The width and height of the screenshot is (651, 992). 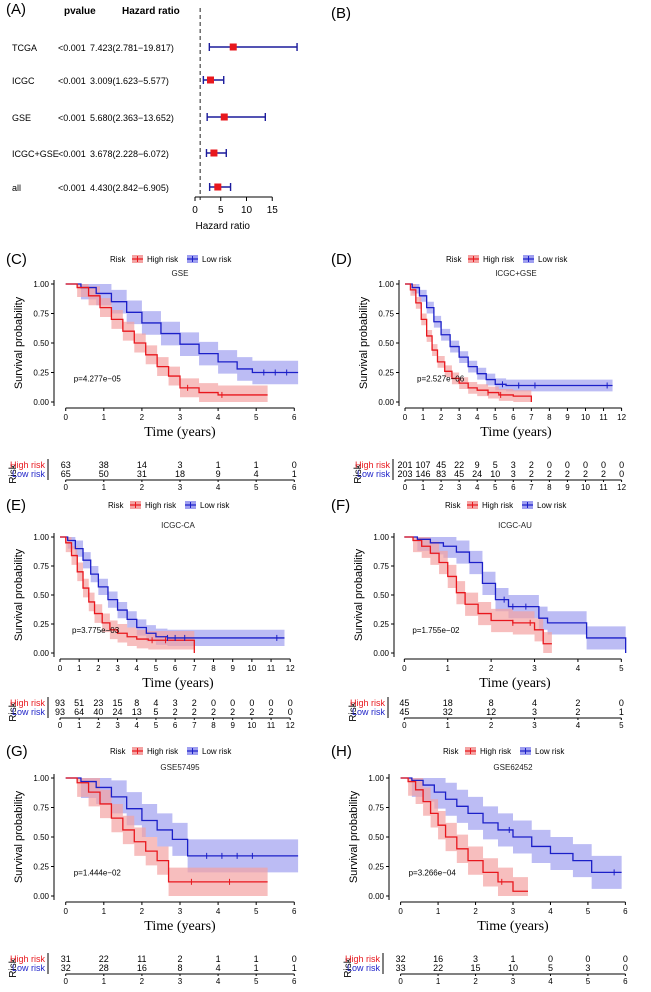 I want to click on risk-table-x-tick-label: 12, so click(x=621, y=487).